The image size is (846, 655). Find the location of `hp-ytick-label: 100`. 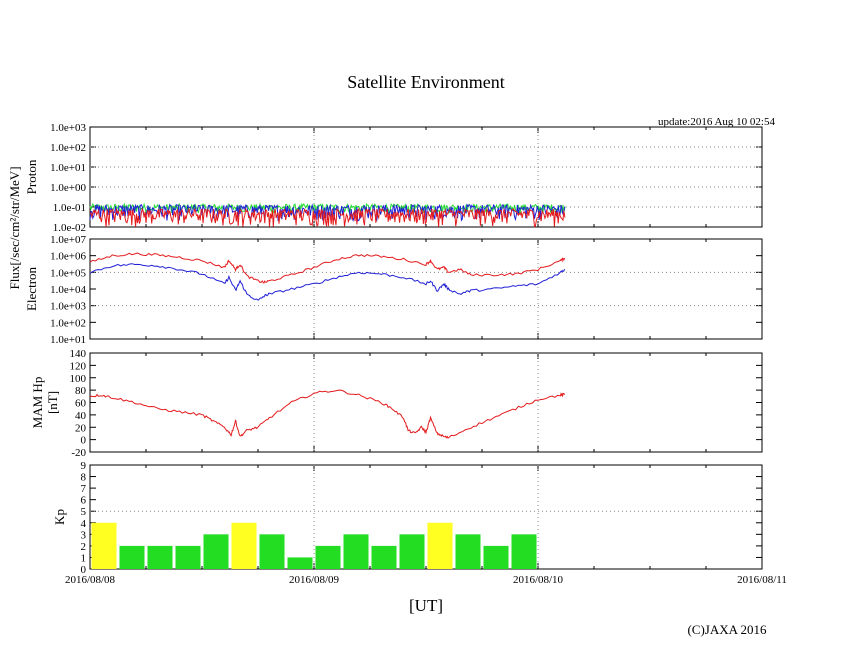

hp-ytick-label: 100 is located at coordinates (78, 379).